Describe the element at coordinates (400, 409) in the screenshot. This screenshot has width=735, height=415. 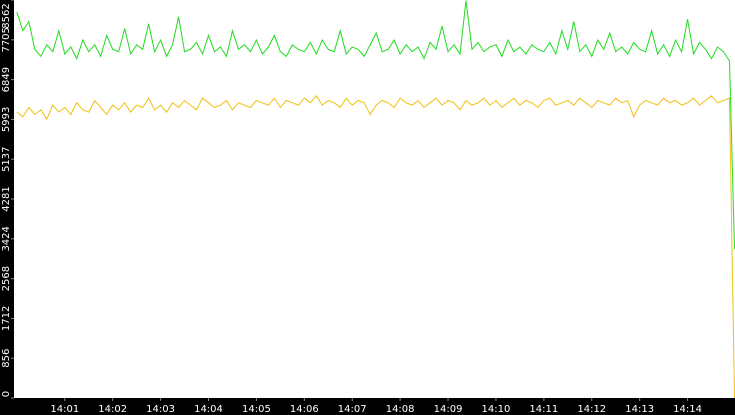
I see `x-tick-label: 14:08` at that location.